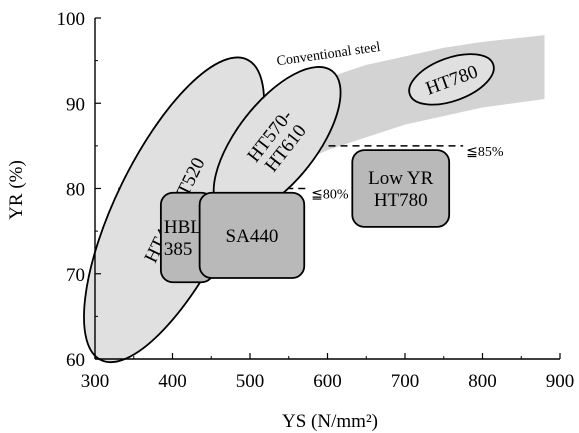 The width and height of the screenshot is (579, 433). Describe the element at coordinates (330, 421) in the screenshot. I see `x-axis-title: YS (N/mm²)` at that location.